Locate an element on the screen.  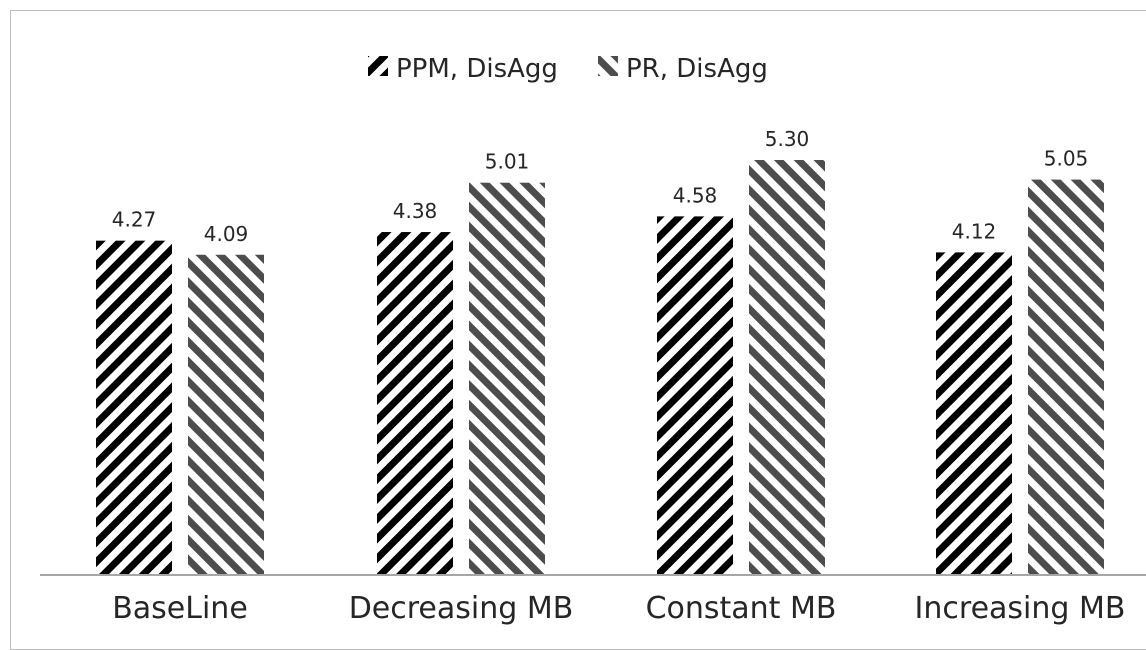
bar-pr-disagg-increasing-mb is located at coordinates (1066, 377).